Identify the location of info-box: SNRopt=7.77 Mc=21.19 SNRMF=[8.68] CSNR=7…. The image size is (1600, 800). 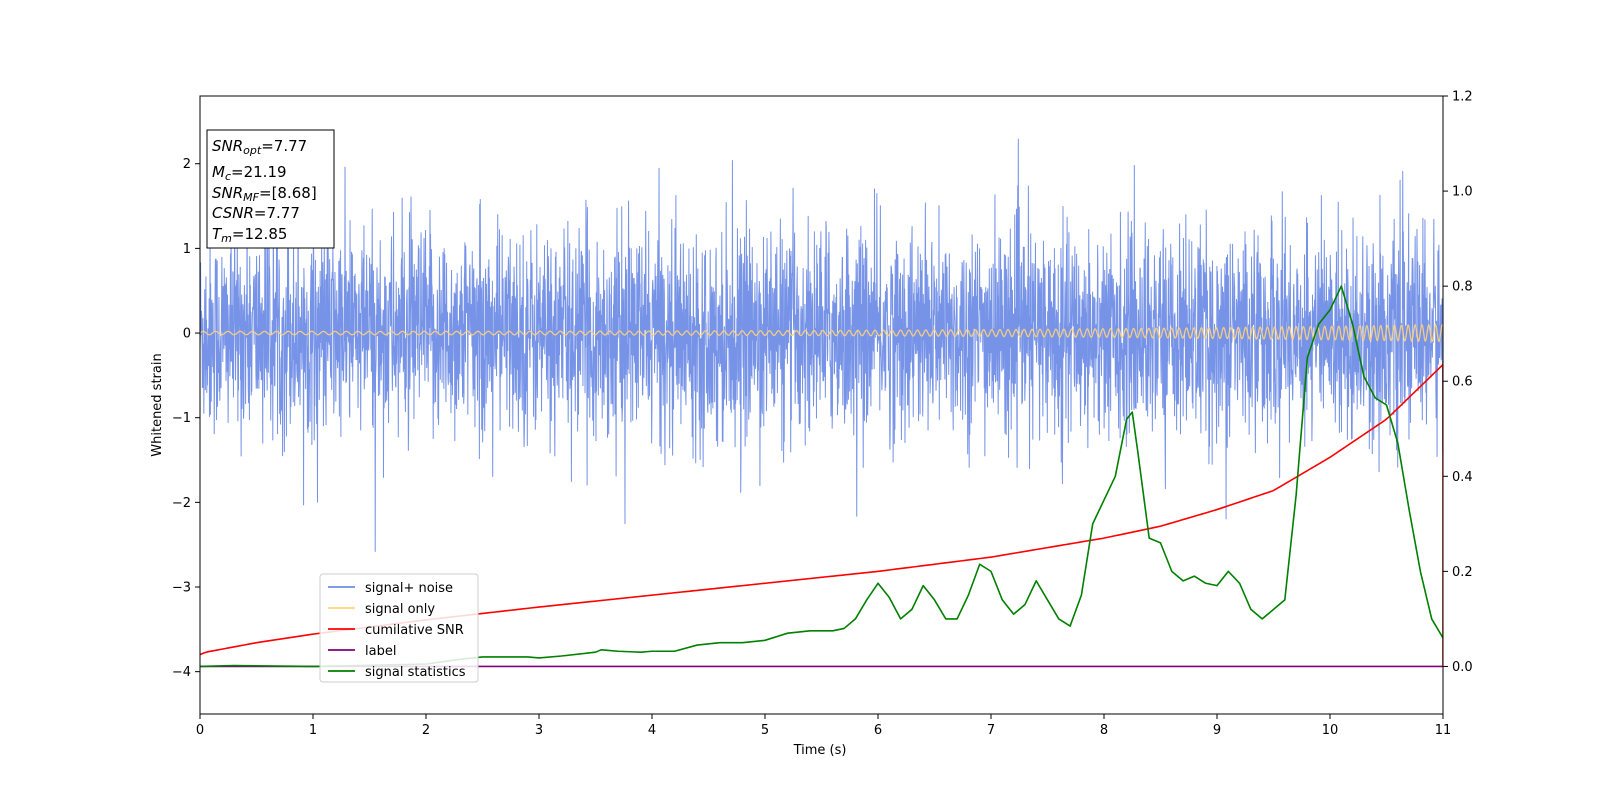
(270, 189).